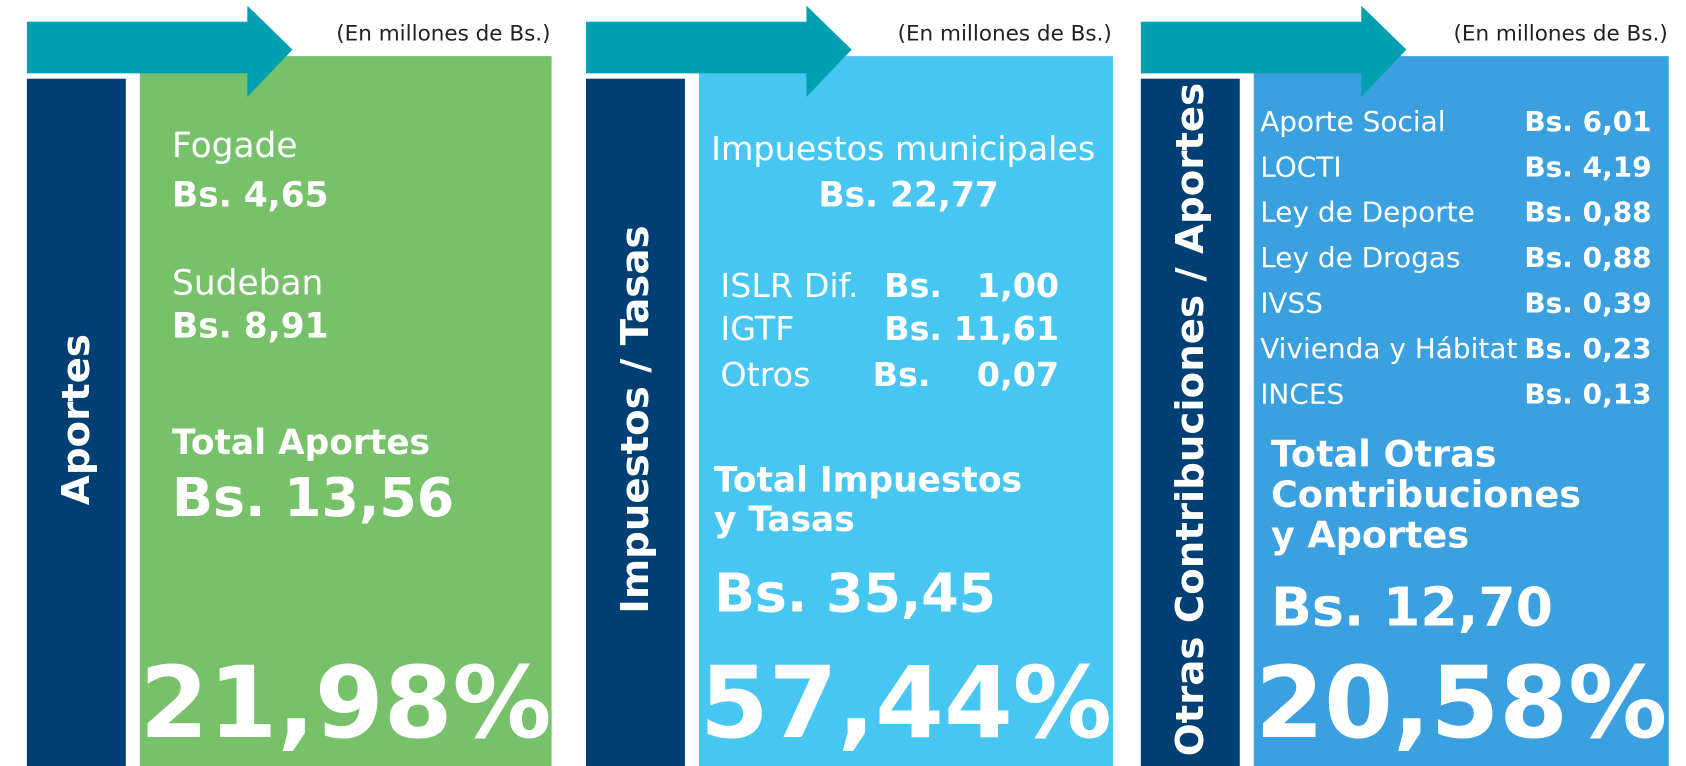  I want to click on item-value: Bs. 1,00, so click(971, 285).